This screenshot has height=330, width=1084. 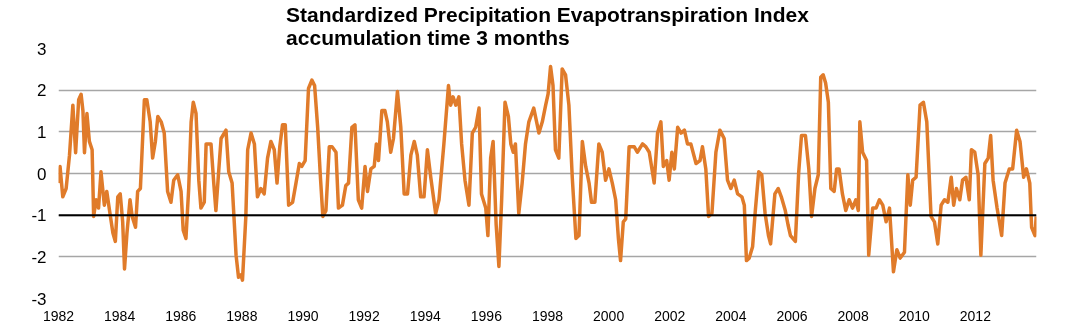 I want to click on y-tick-label: -2, so click(x=39, y=257).